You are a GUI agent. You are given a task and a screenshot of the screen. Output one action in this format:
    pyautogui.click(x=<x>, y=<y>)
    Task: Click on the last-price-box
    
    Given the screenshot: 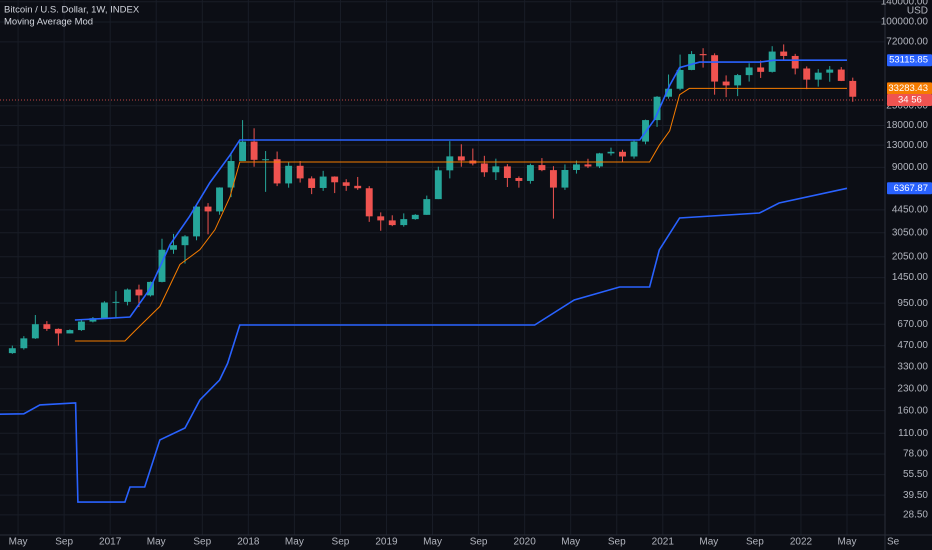 What is the action you would take?
    pyautogui.click(x=909, y=99)
    